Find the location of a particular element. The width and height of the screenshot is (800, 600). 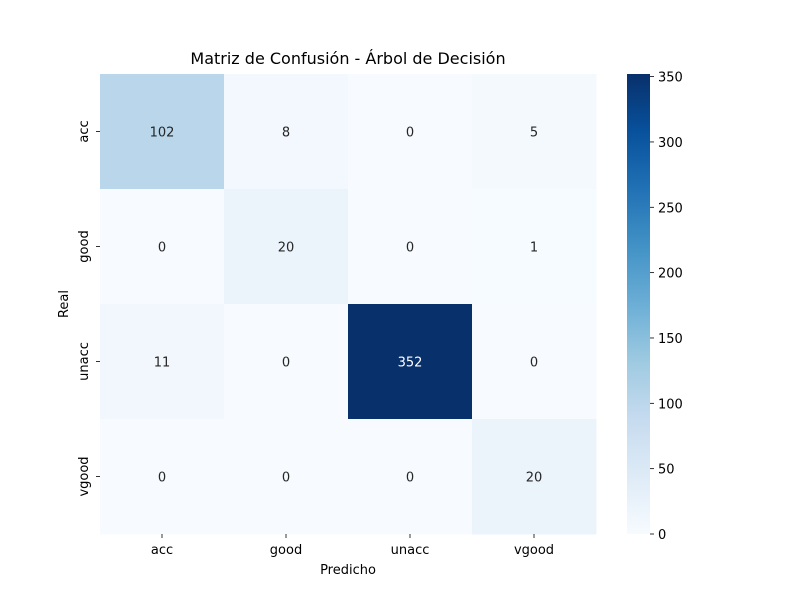

colorbar-tick-label: 200 is located at coordinates (670, 274).